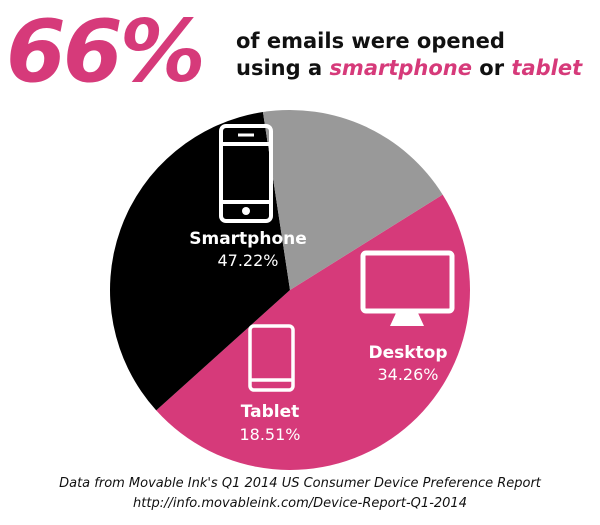 The image size is (600, 525). I want to click on headline-line-1: of emails were opened, so click(370, 41).